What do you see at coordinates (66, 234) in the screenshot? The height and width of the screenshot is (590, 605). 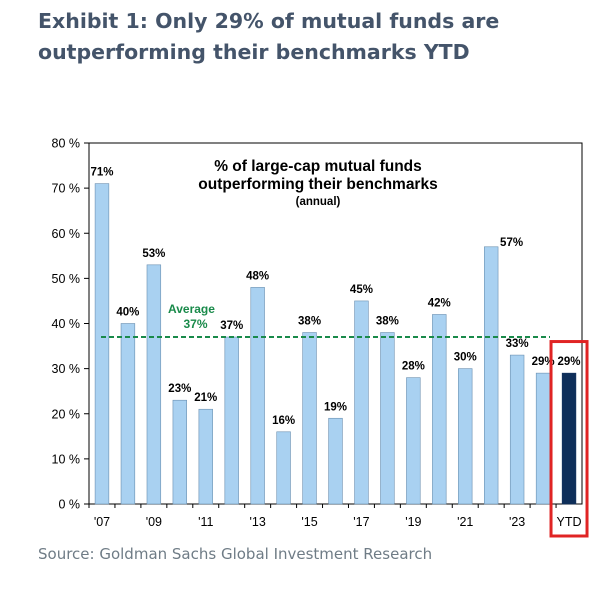 I see `y-tick-label: 60 %` at bounding box center [66, 234].